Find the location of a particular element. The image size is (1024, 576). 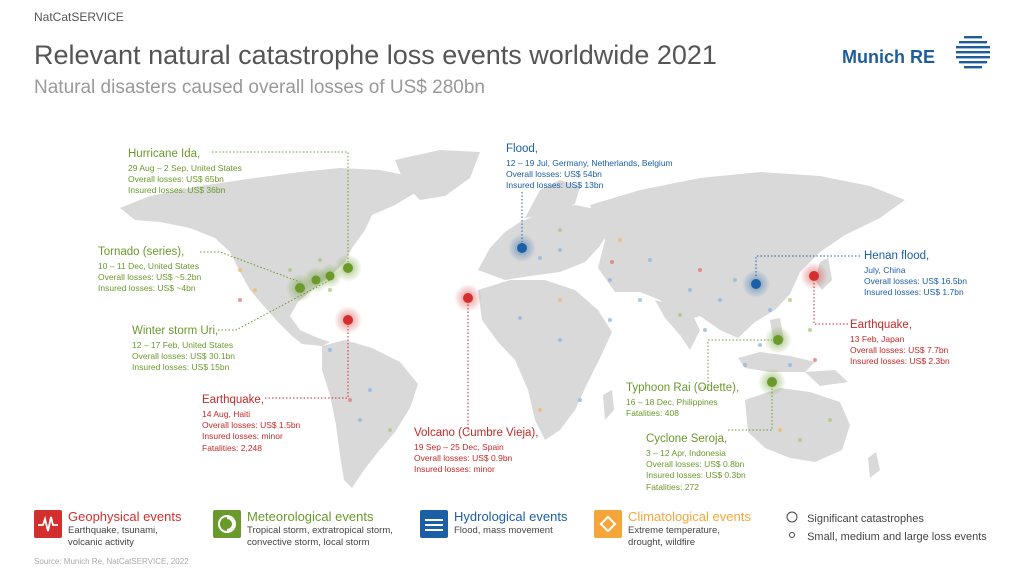

scandinavia-shape is located at coordinates (552, 199).